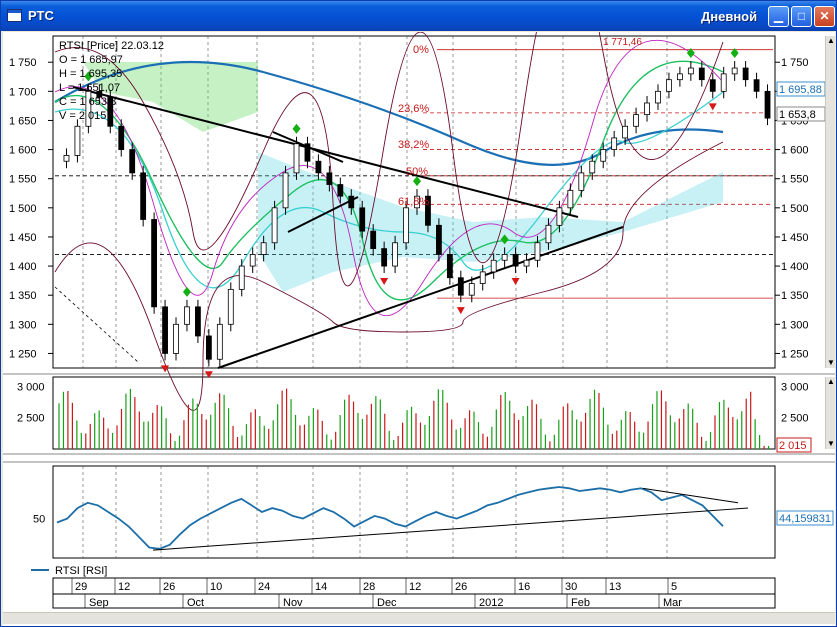 The height and width of the screenshot is (627, 837). I want to click on info-symbol: RTSI [Price] 22.03.12, so click(111, 46).